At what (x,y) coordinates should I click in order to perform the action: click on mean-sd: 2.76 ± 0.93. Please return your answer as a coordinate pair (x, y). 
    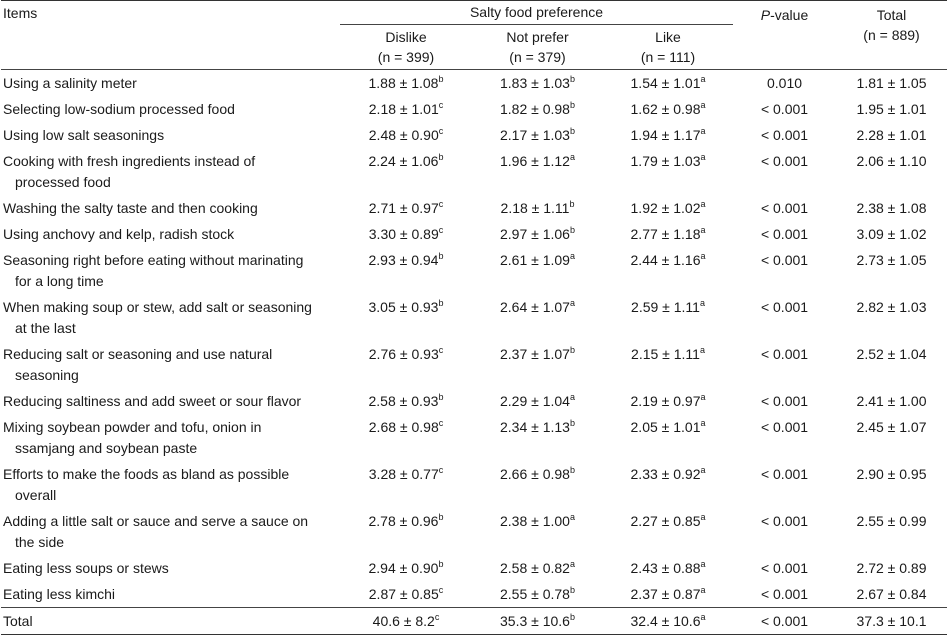
    Looking at the image, I should click on (403, 354).